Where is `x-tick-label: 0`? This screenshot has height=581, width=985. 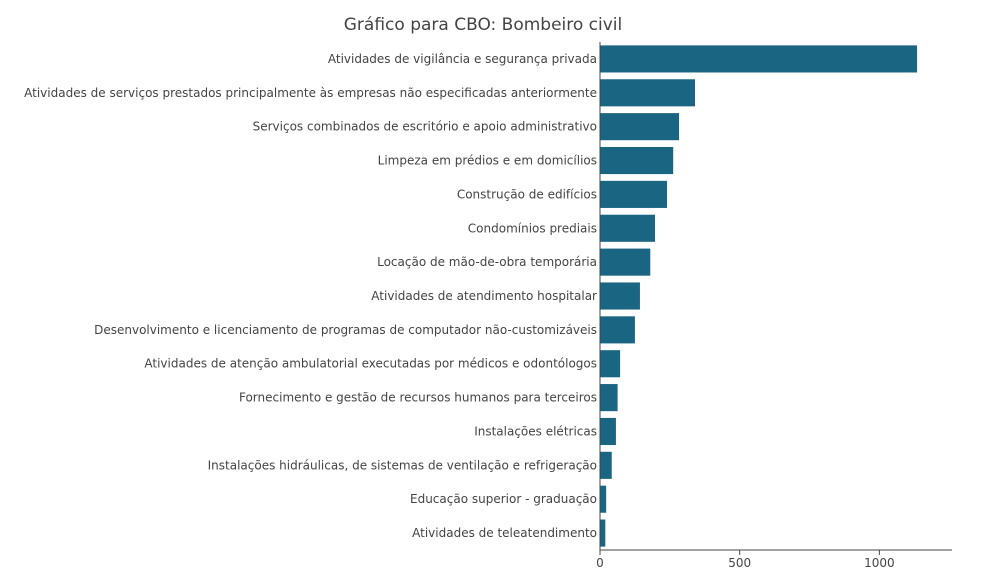
x-tick-label: 0 is located at coordinates (600, 563).